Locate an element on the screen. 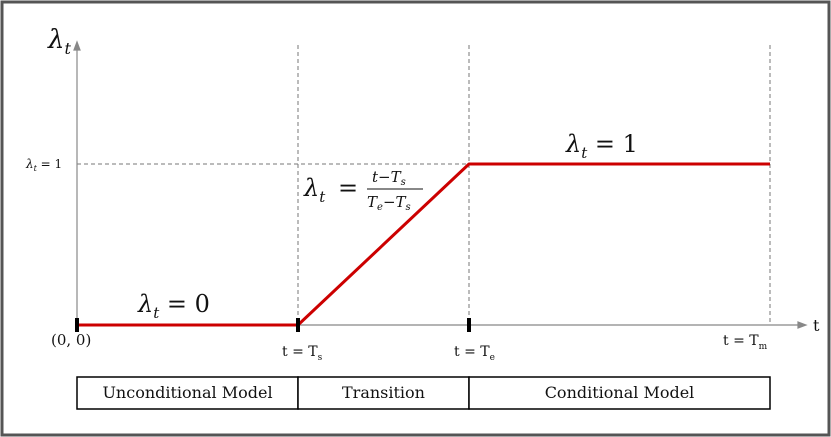  ramp-equals: = is located at coordinates (348, 188).